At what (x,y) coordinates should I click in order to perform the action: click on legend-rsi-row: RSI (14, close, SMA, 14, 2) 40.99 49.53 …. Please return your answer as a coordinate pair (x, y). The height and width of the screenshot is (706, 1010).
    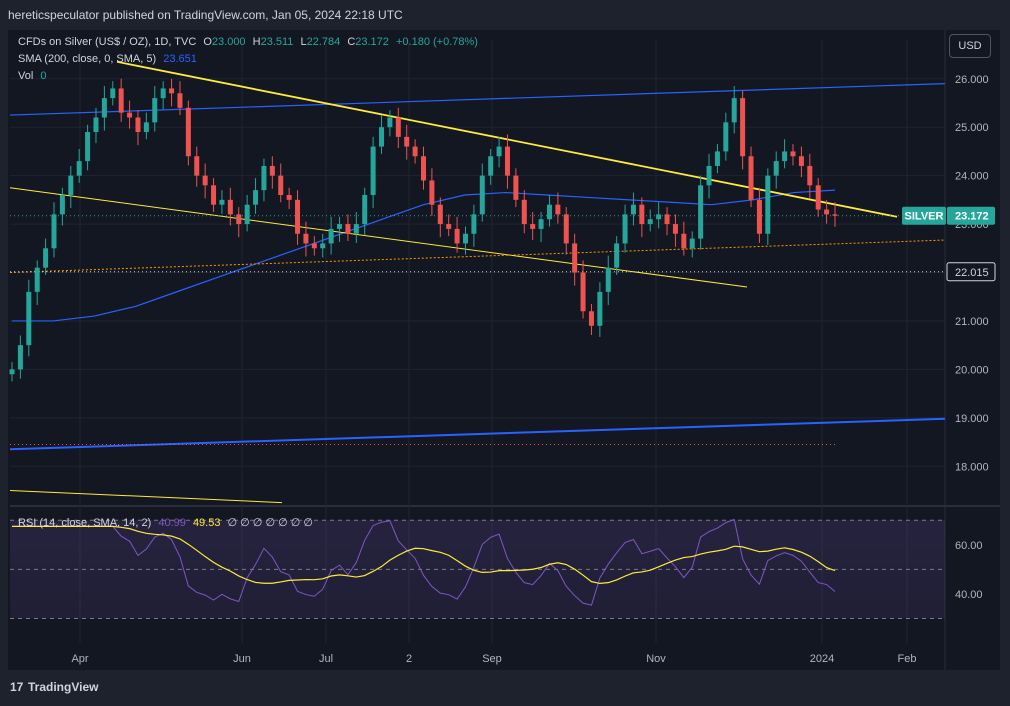
    Looking at the image, I should click on (167, 522).